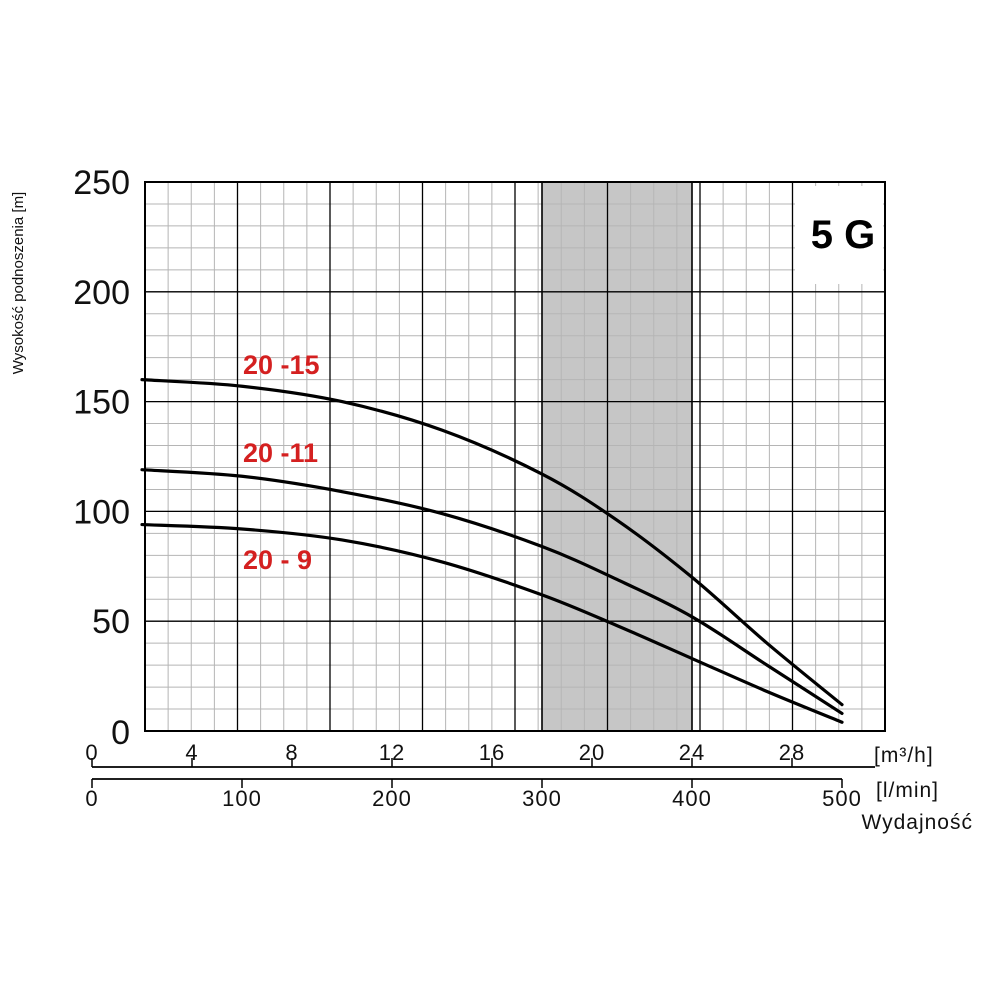 Image resolution: width=1000 pixels, height=1000 pixels. What do you see at coordinates (91, 798) in the screenshot?
I see `x2-tick-label: 0` at bounding box center [91, 798].